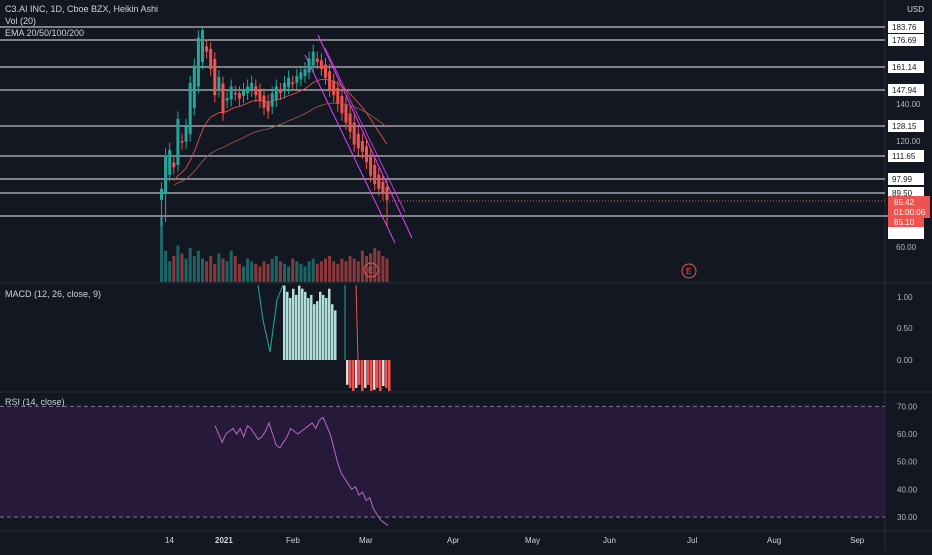 This screenshot has height=555, width=932. Describe the element at coordinates (905, 297) in the screenshot. I see `macd-axis-tick: 1.00` at that location.